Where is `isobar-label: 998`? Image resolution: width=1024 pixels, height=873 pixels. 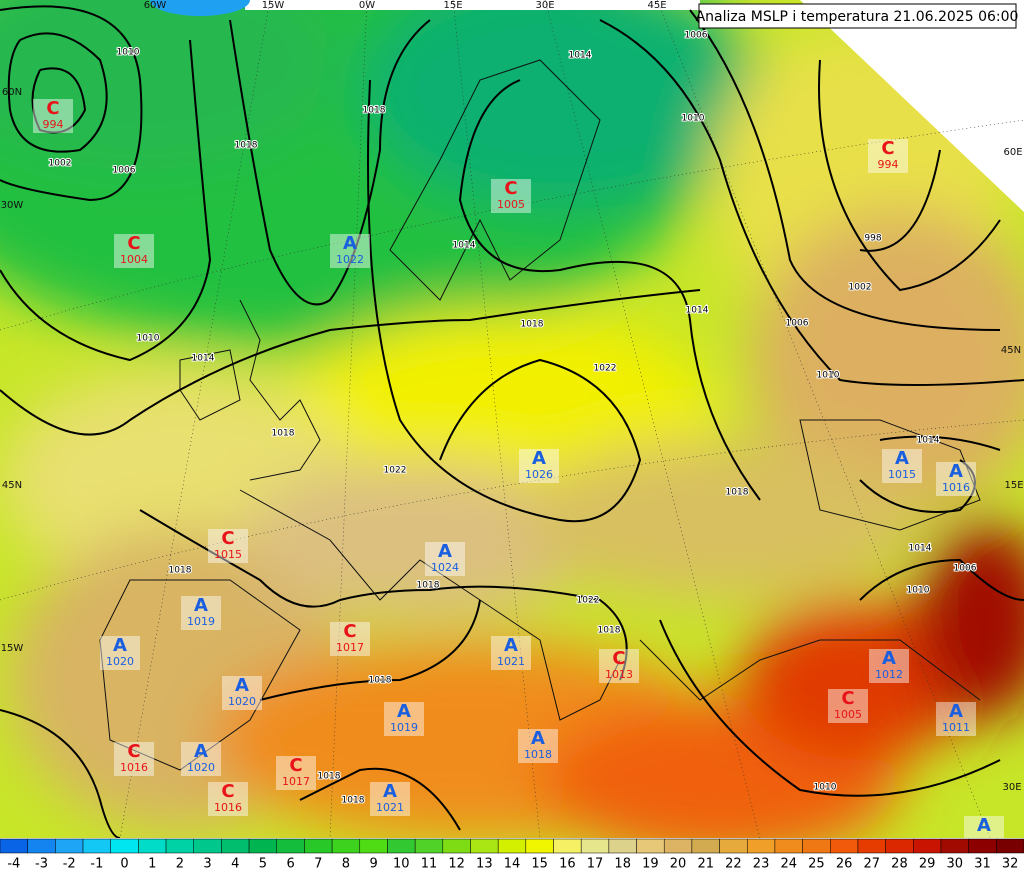
isobar-label: 998 is located at coordinates (872, 239).